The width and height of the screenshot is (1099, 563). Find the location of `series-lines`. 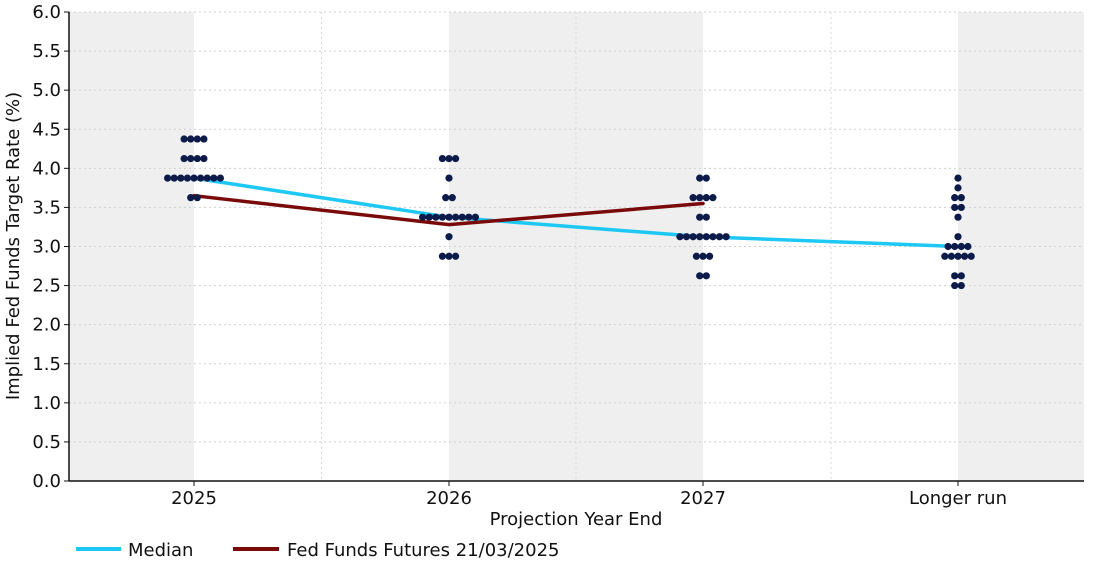

series-lines is located at coordinates (576, 212).